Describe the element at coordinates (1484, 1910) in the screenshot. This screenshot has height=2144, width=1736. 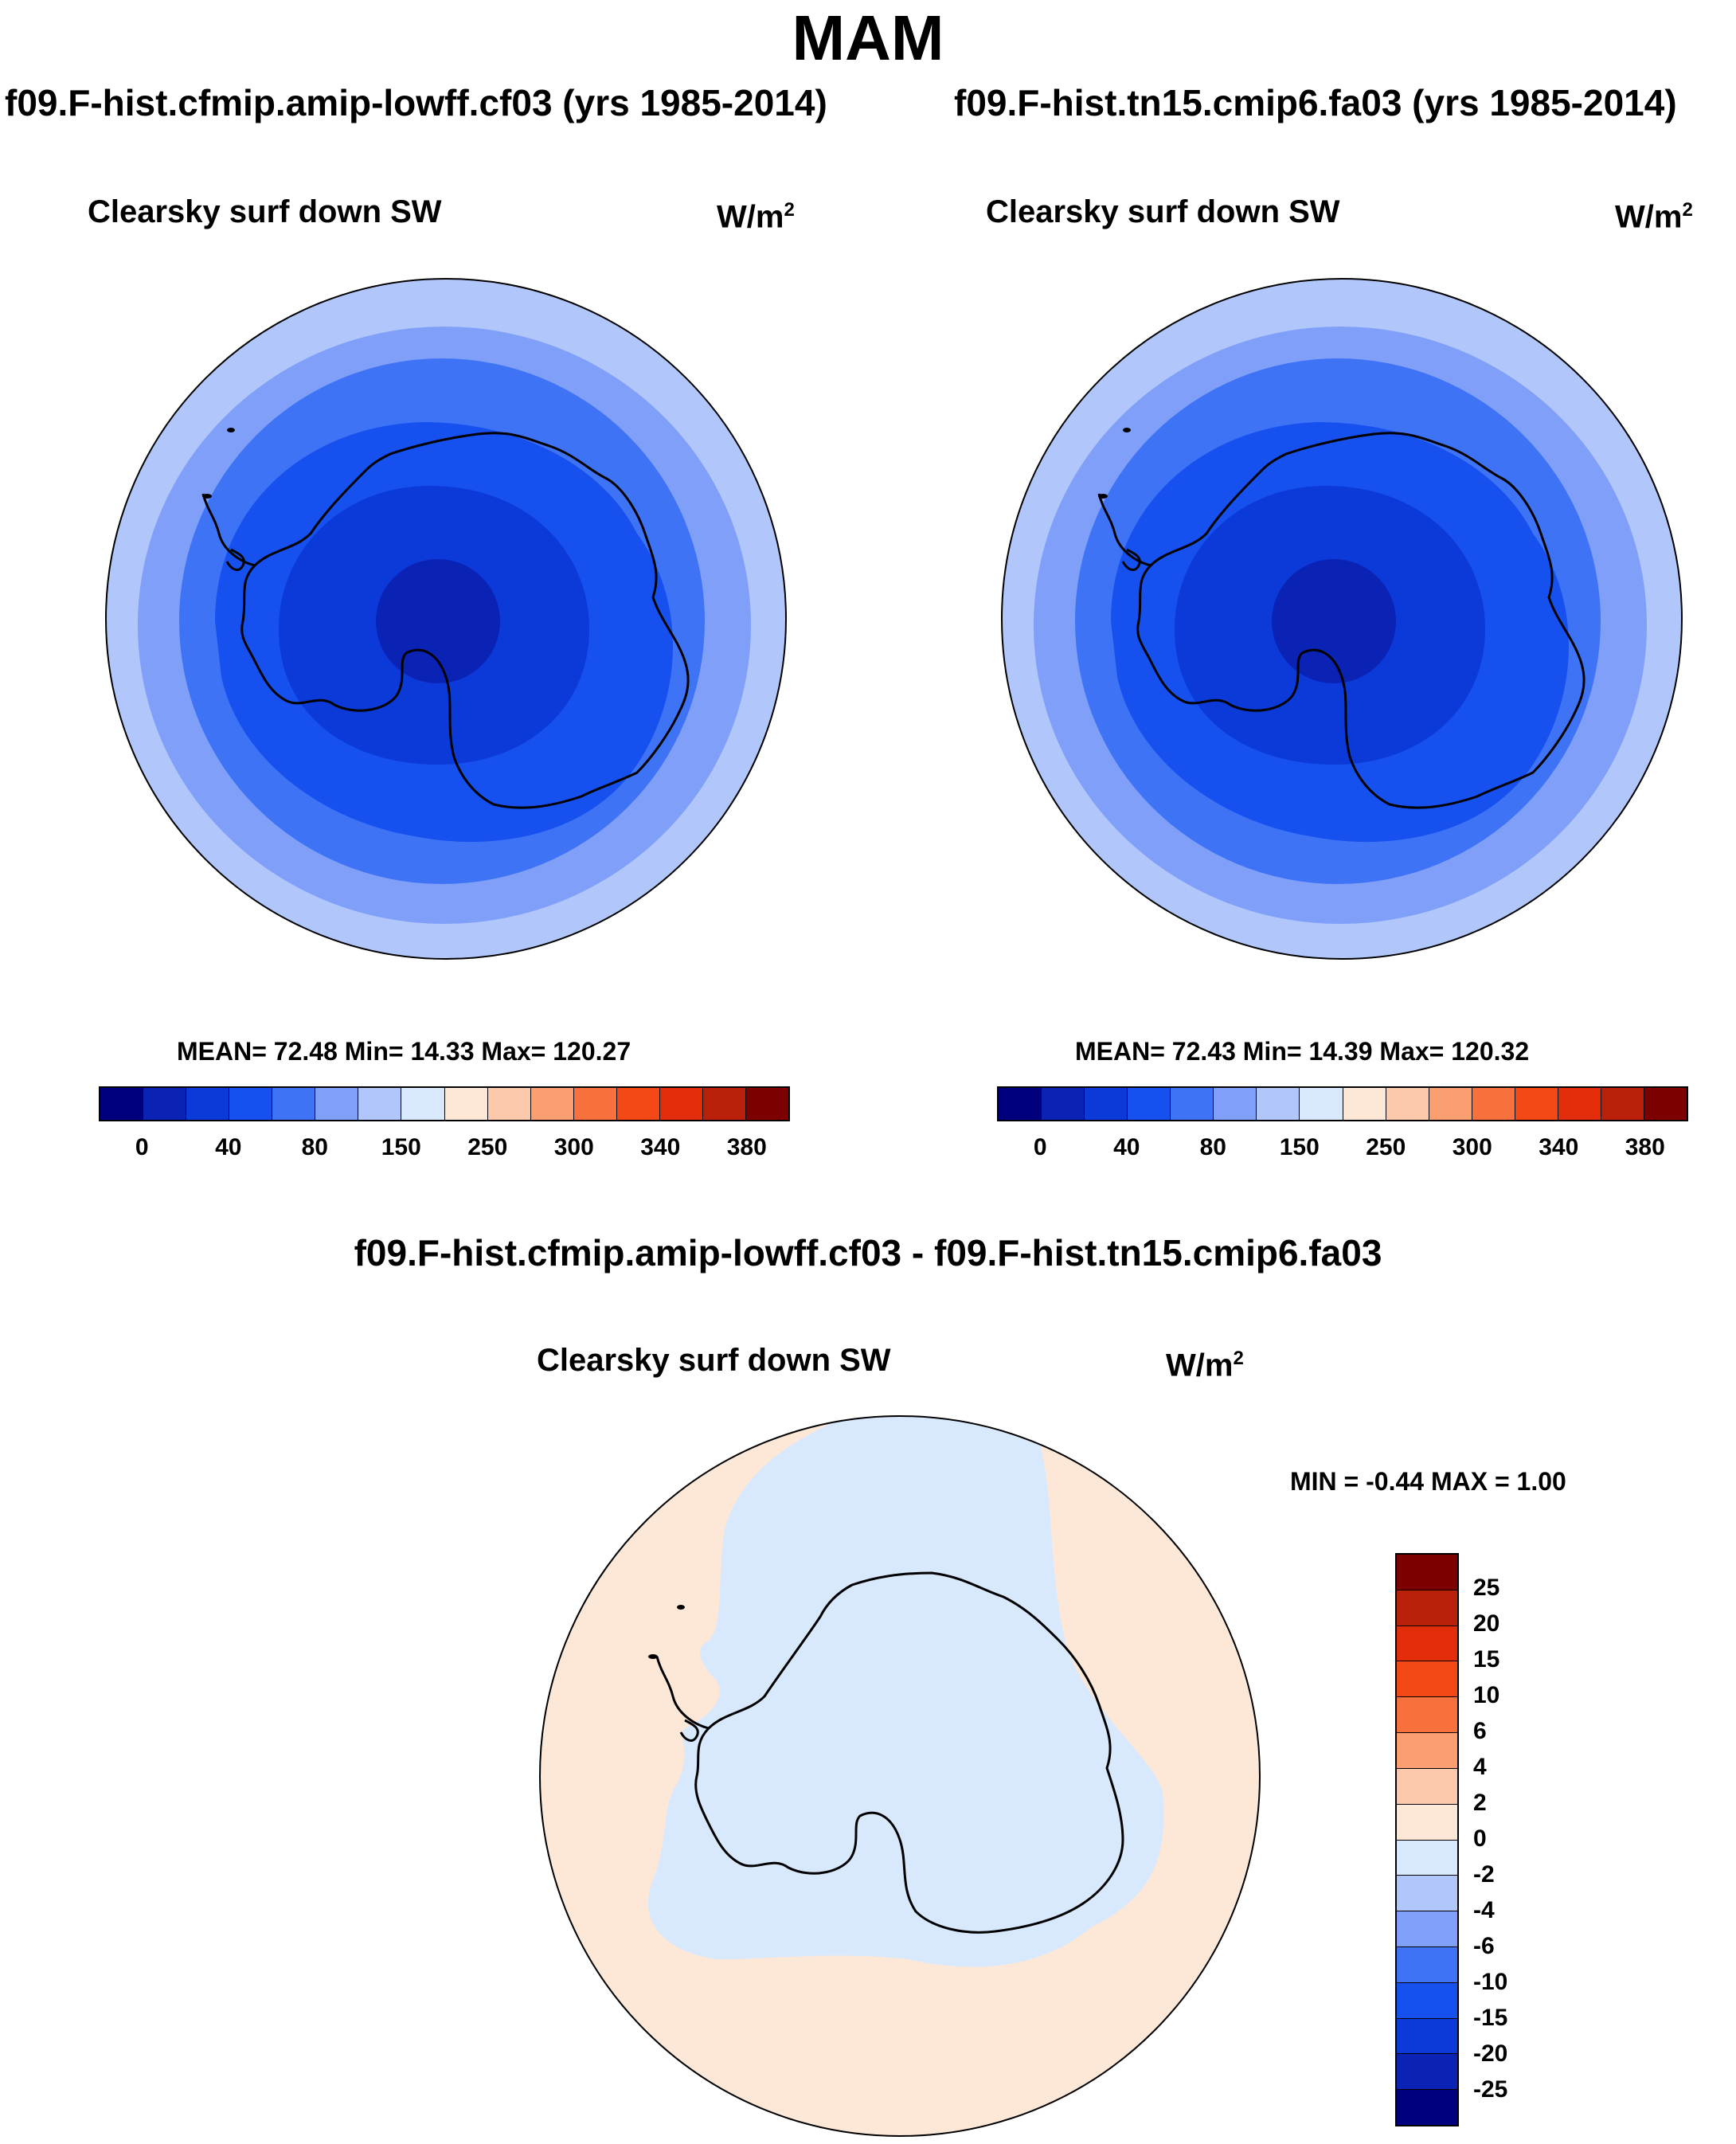
I see `diff-colorbar-tick-label: -4` at that location.